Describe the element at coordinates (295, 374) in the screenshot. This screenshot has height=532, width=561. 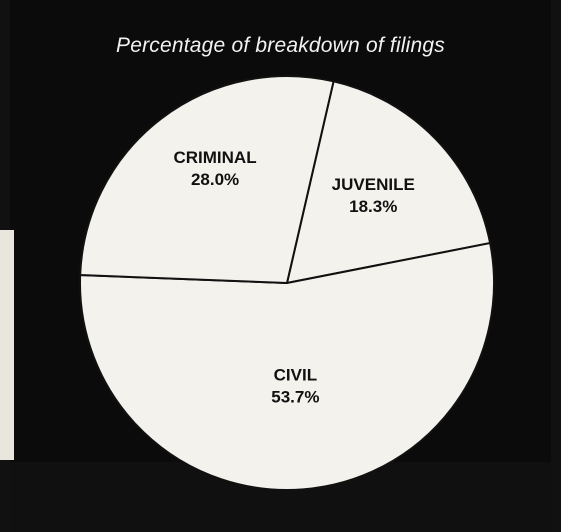
I see `slice-label-civil: CIVIL` at that location.